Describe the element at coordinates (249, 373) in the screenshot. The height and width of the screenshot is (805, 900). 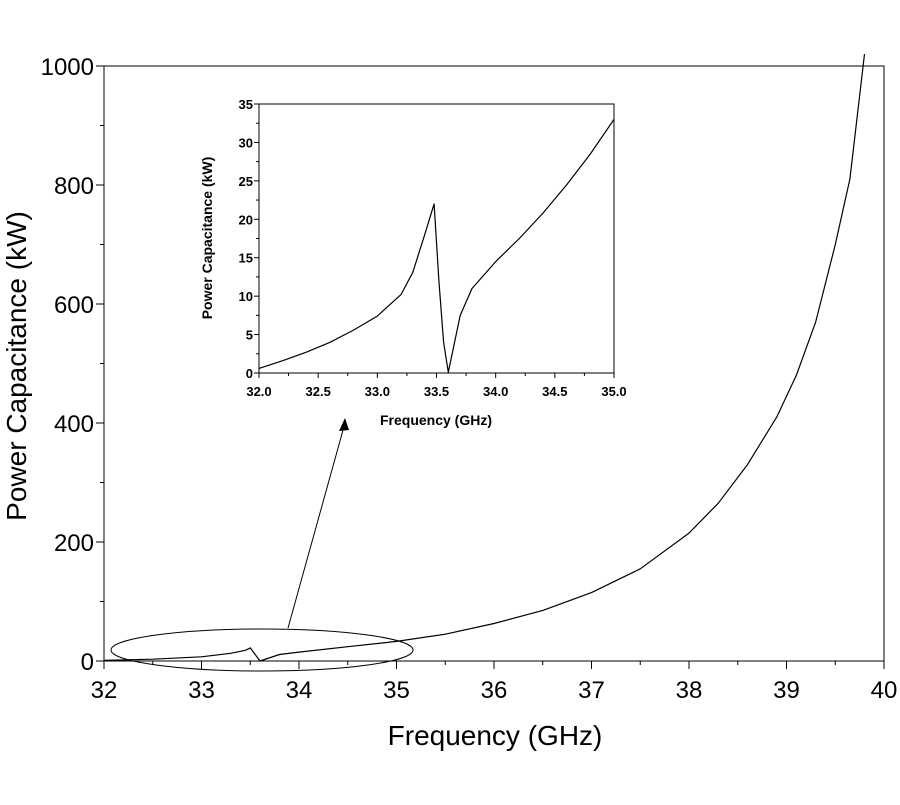
I see `inset-y-tick-label: 0` at that location.